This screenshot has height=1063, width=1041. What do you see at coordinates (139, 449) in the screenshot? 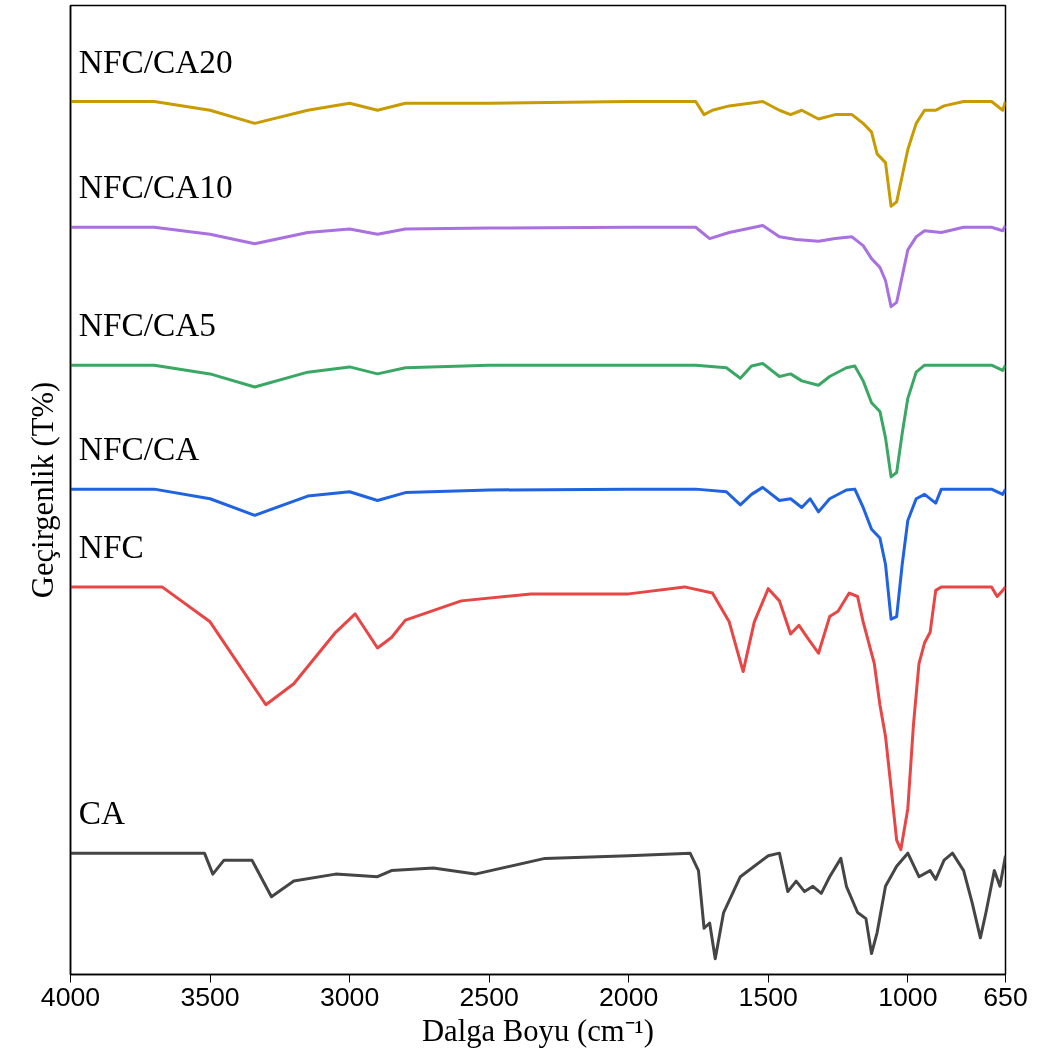
I see `series-label: NFC/CA` at bounding box center [139, 449].